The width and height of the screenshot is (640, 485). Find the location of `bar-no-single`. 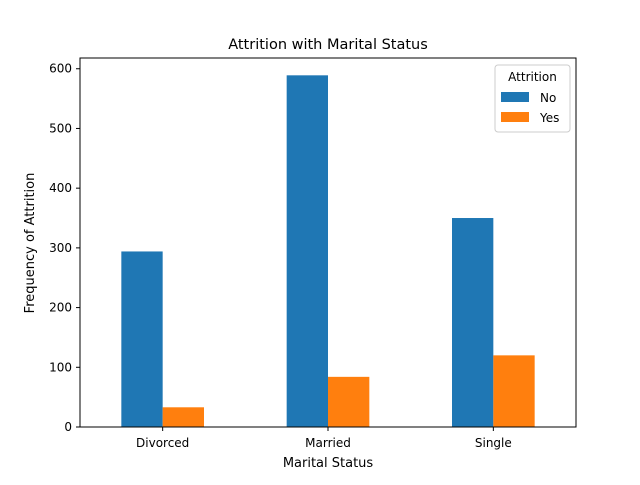

bar-no-single is located at coordinates (473, 322).